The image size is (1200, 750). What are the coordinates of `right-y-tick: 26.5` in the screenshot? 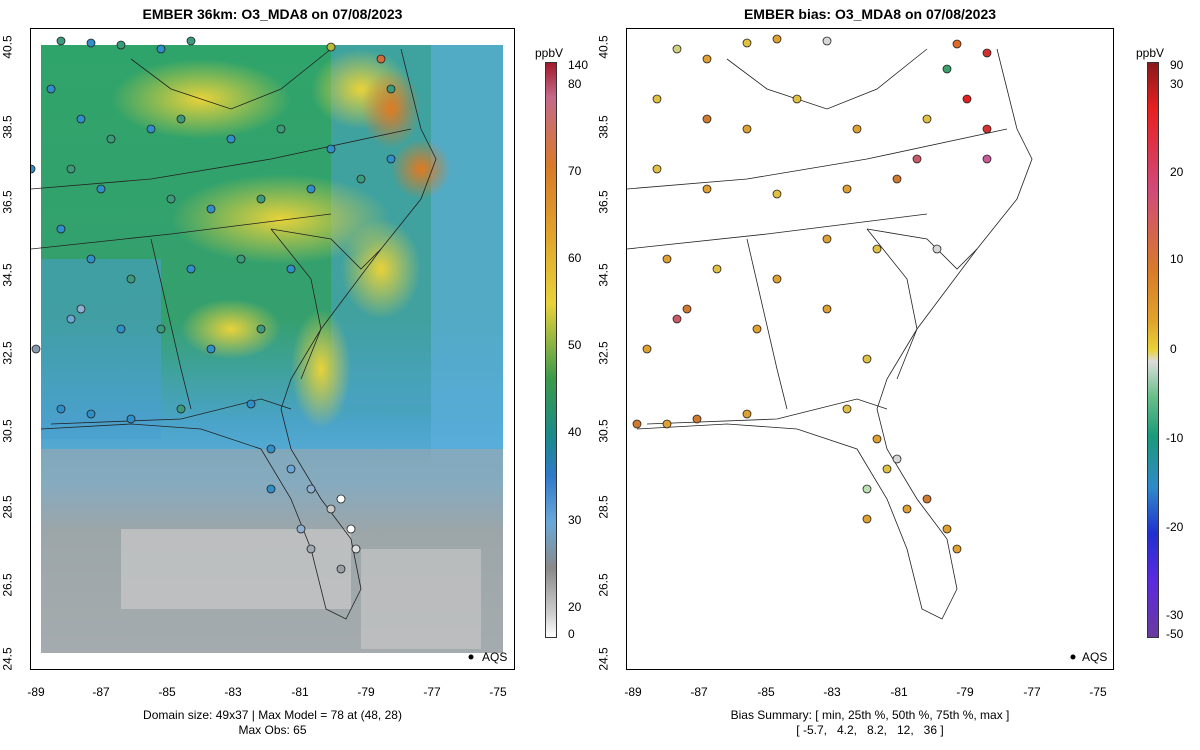 It's located at (603, 585).